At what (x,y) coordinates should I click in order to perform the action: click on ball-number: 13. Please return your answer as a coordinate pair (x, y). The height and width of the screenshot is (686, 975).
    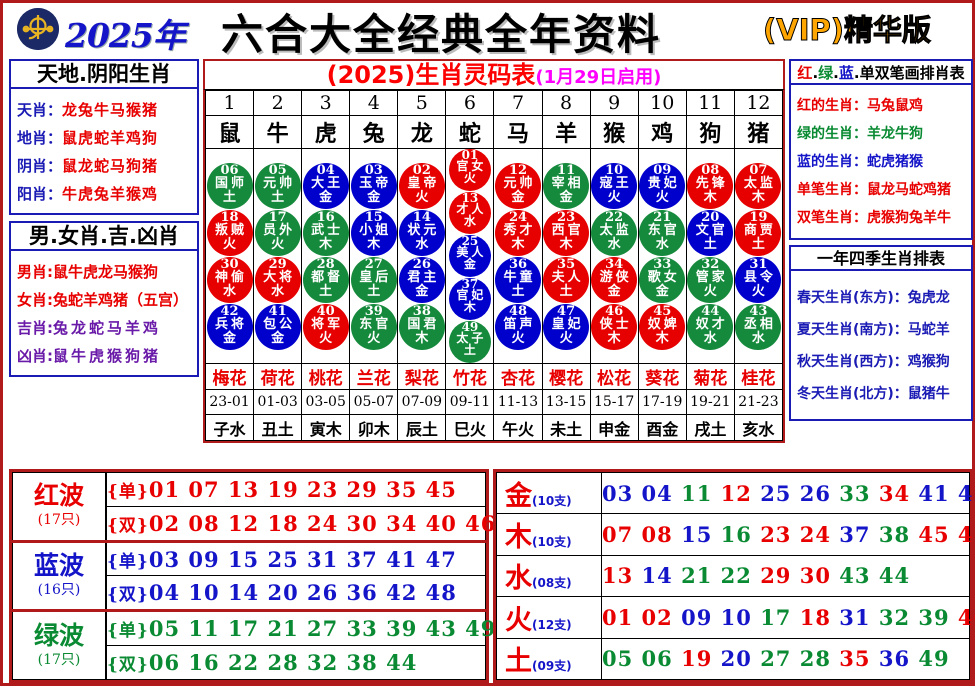
    Looking at the image, I should click on (470, 198).